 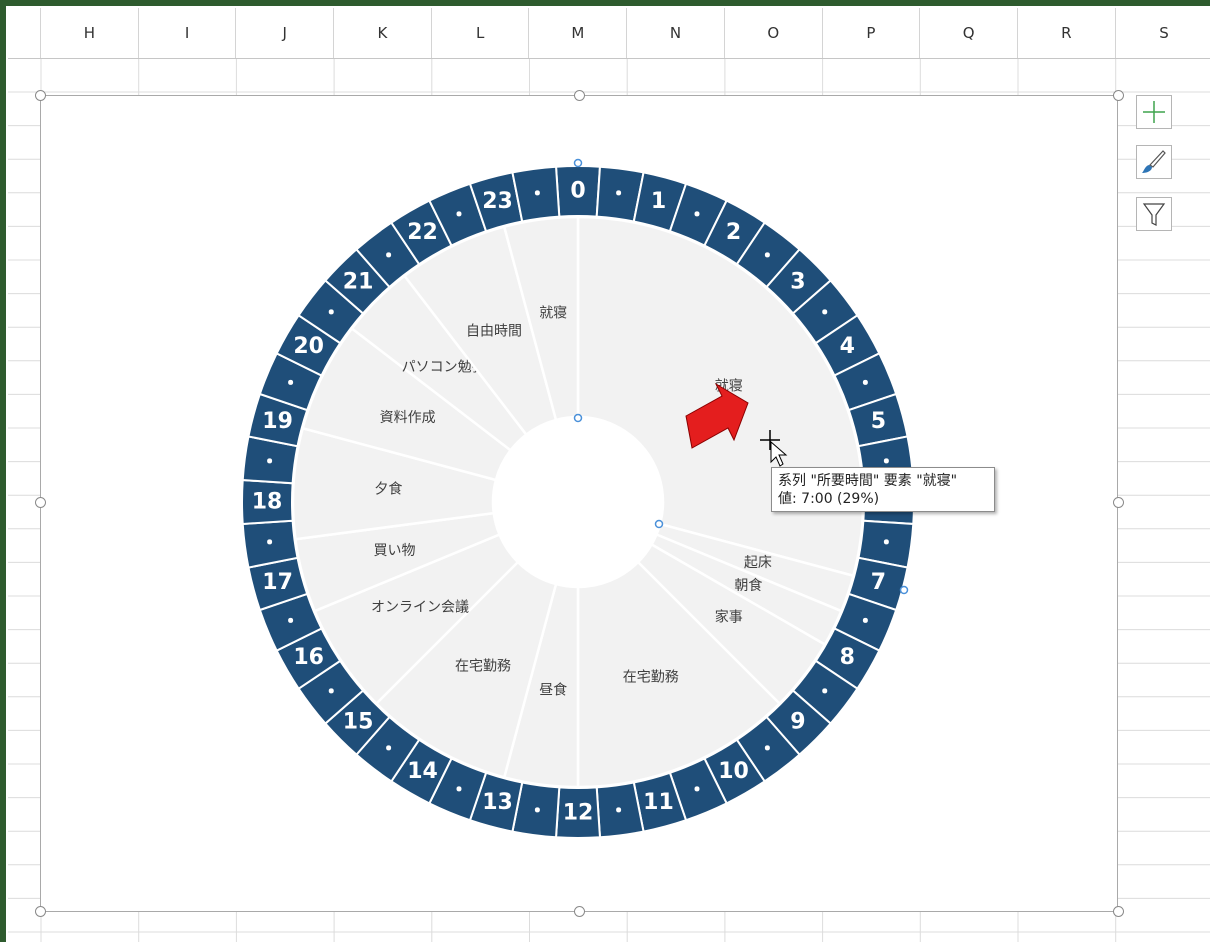 What do you see at coordinates (774, 448) in the screenshot?
I see `move-cursor-icon` at bounding box center [774, 448].